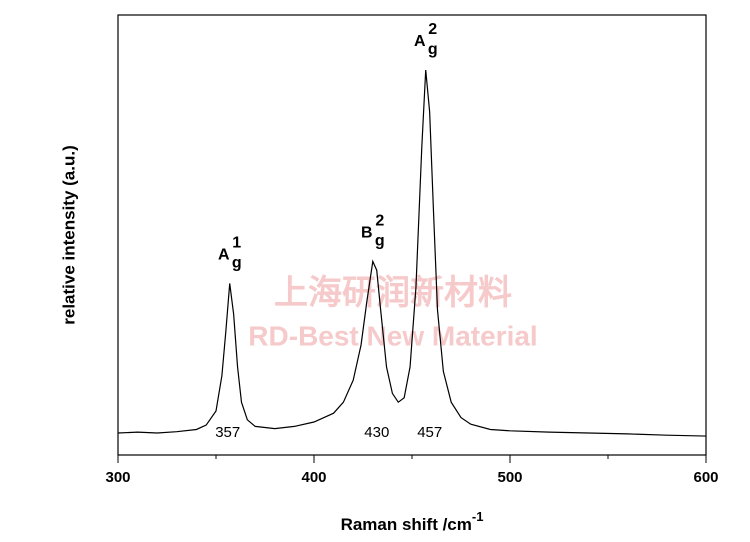  I want to click on peak-position-label: 457, so click(429, 432).